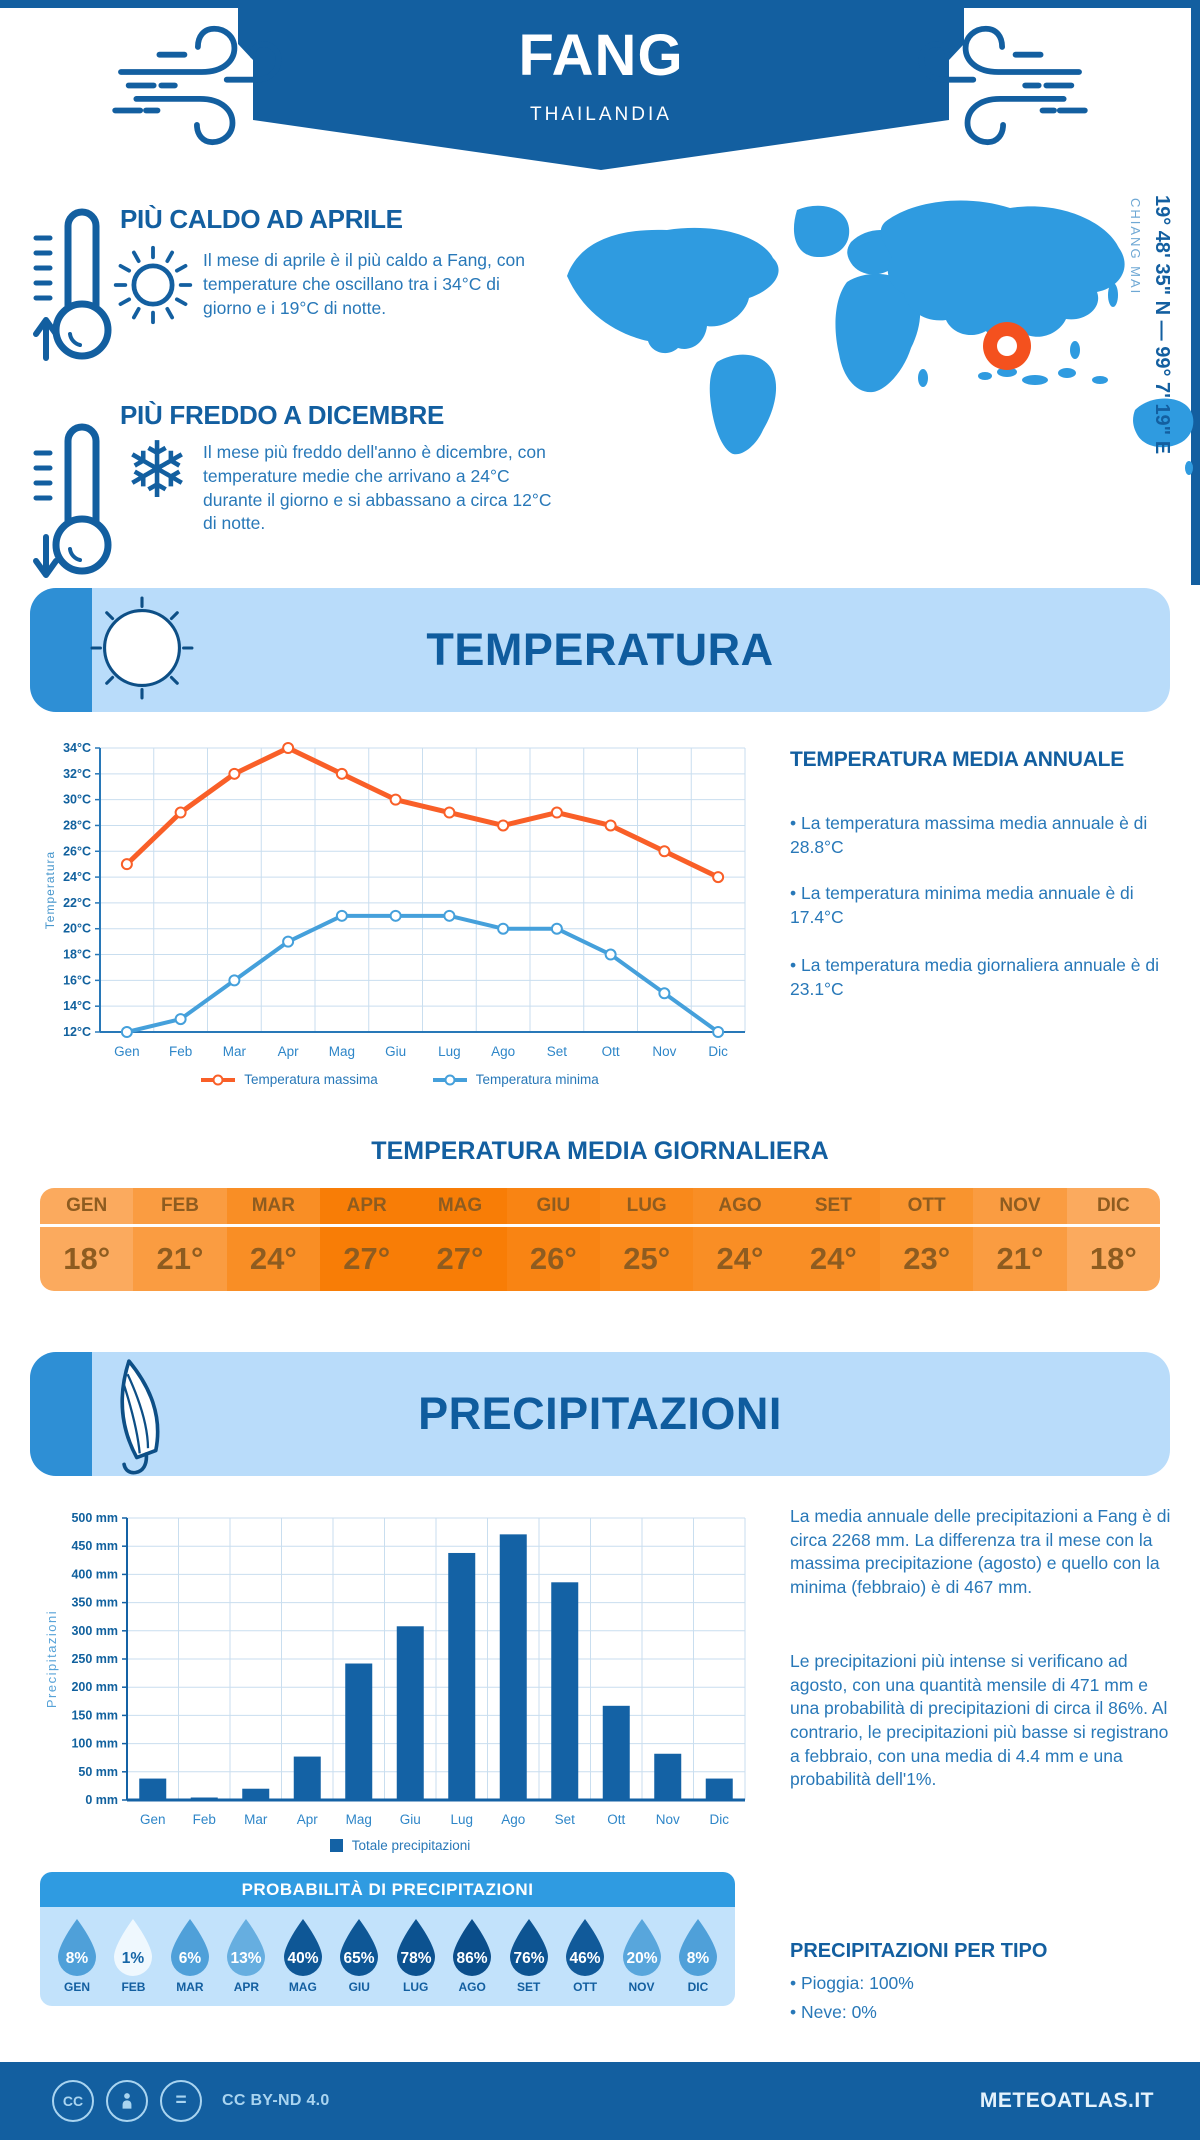 Image resolution: width=1200 pixels, height=2140 pixels. What do you see at coordinates (77, 748) in the screenshot?
I see `svg-text: 34°C` at bounding box center [77, 748].